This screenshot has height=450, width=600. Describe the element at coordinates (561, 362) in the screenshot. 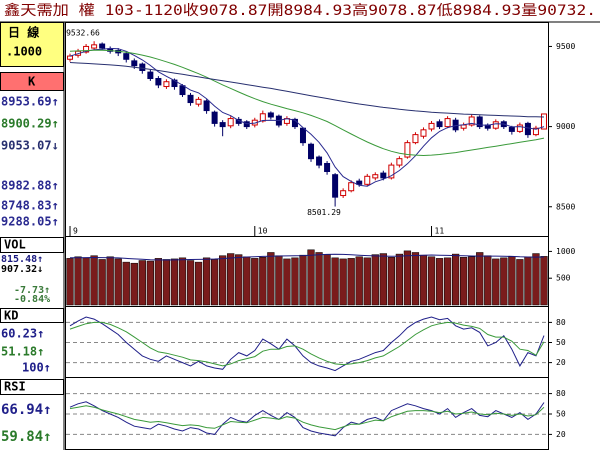

I see `y-tick-label: 20` at that location.